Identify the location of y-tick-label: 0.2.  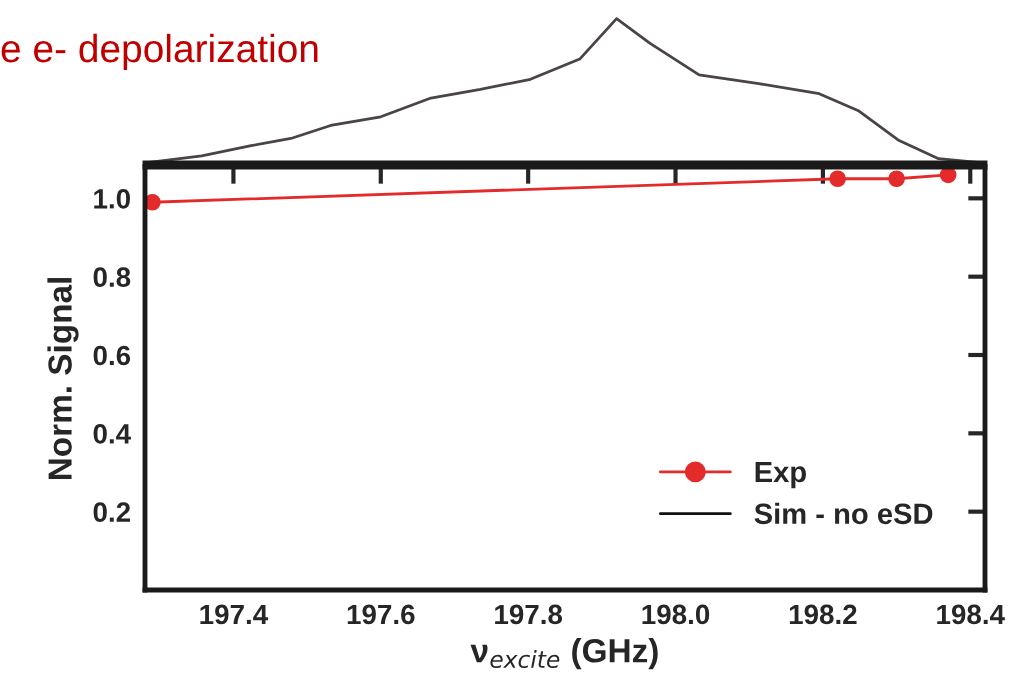
(111, 512).